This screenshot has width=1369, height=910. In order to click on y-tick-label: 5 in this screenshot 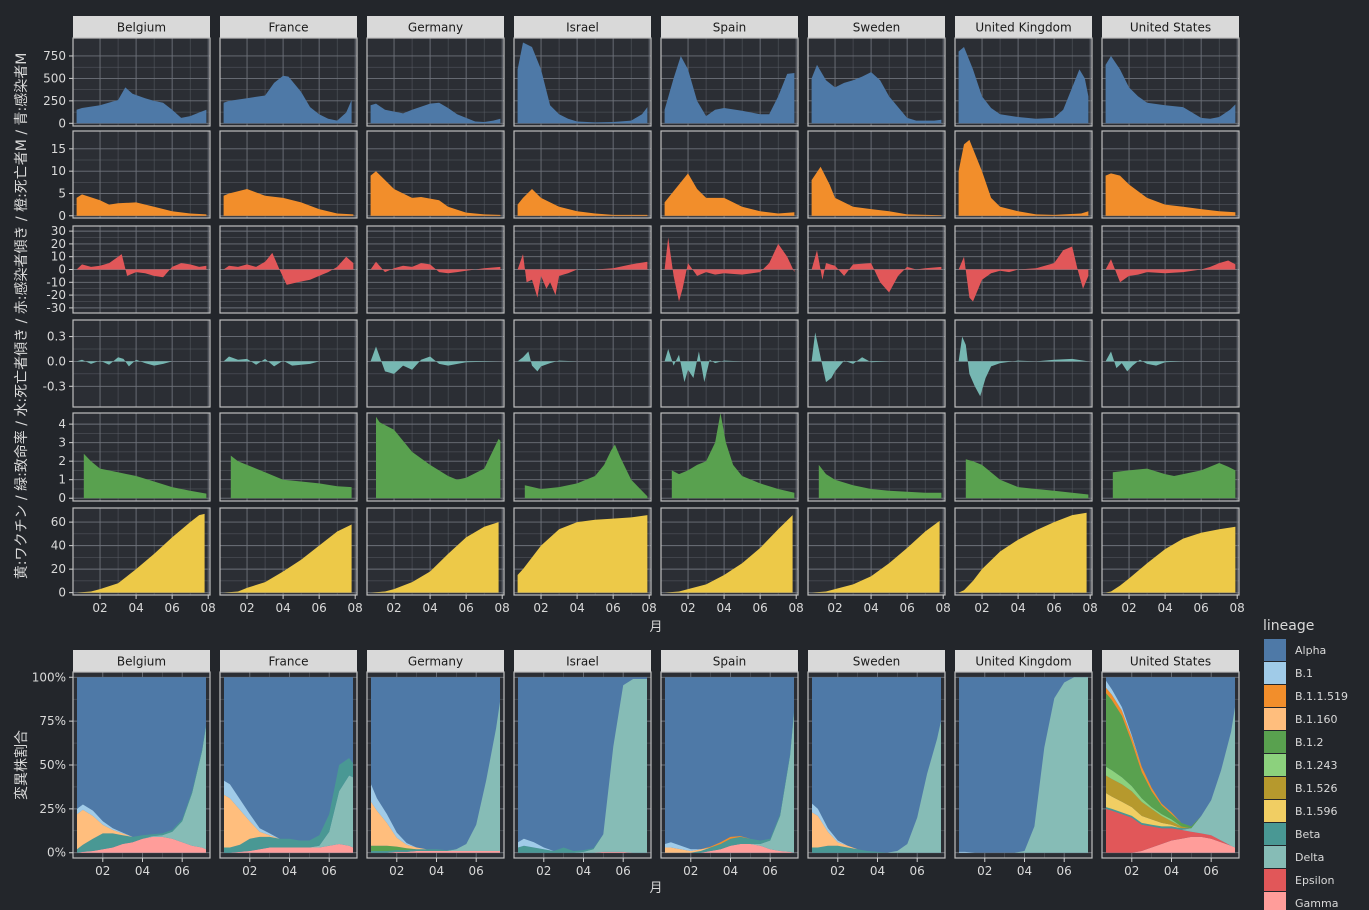, I will do `click(62, 193)`.